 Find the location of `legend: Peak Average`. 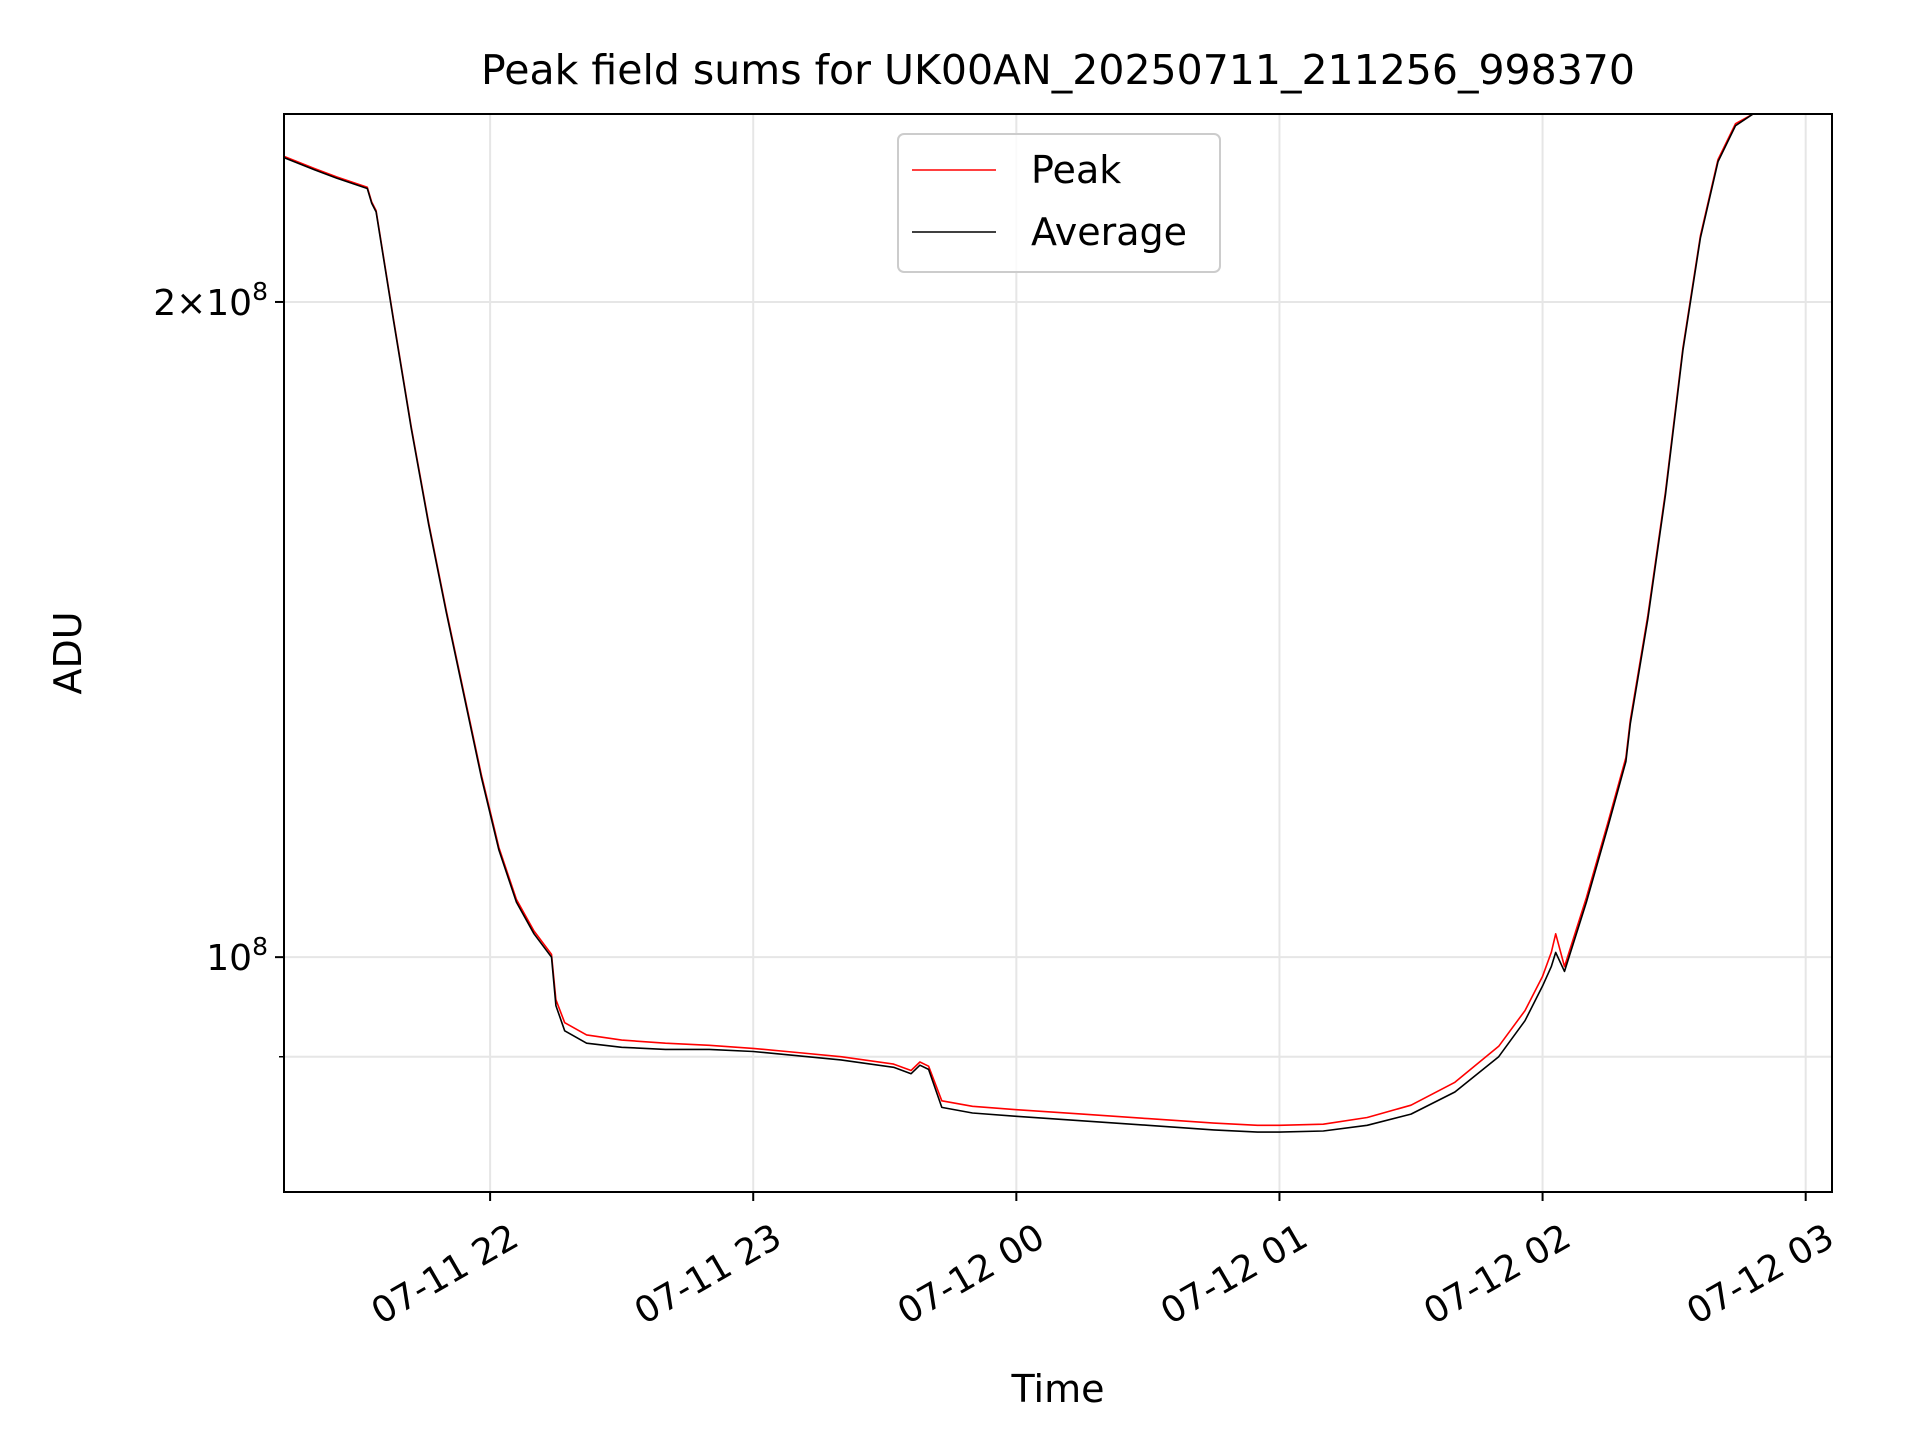

legend: Peak Average is located at coordinates (1059, 203).